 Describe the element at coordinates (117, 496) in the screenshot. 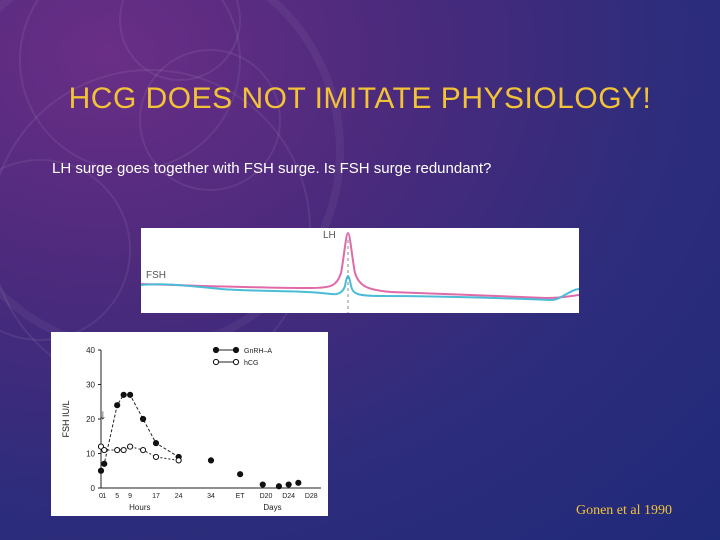

I see `hours-tick-label: 5` at that location.